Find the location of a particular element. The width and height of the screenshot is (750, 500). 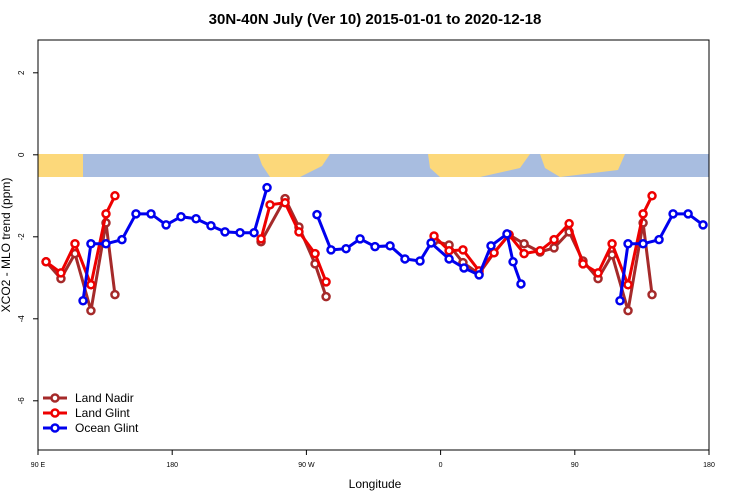

y-tick-label: -4 is located at coordinates (21, 319).